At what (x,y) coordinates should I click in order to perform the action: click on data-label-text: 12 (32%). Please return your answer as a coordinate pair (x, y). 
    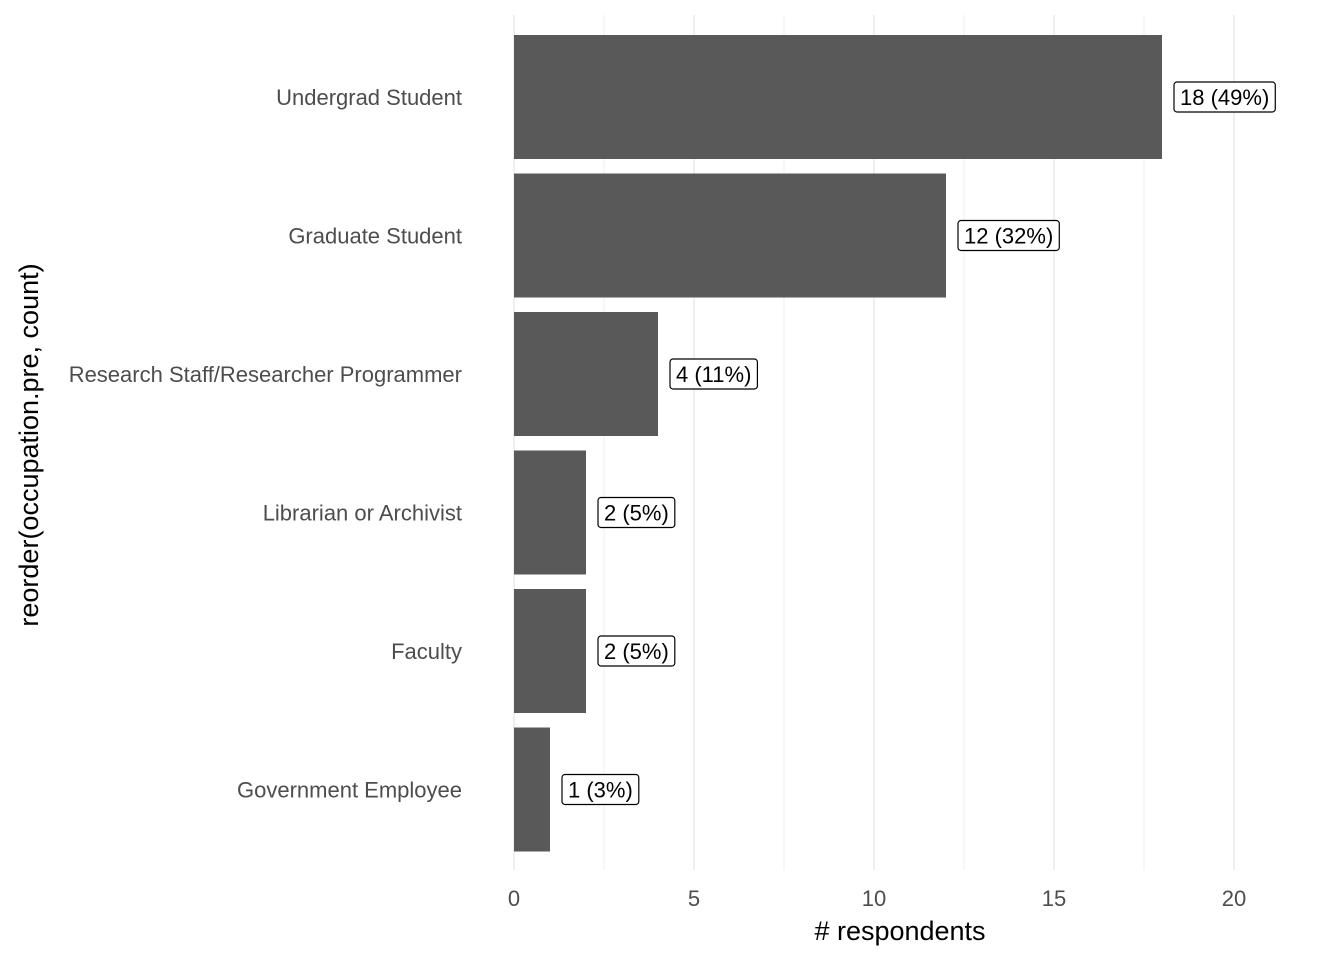
    Looking at the image, I should click on (1008, 236).